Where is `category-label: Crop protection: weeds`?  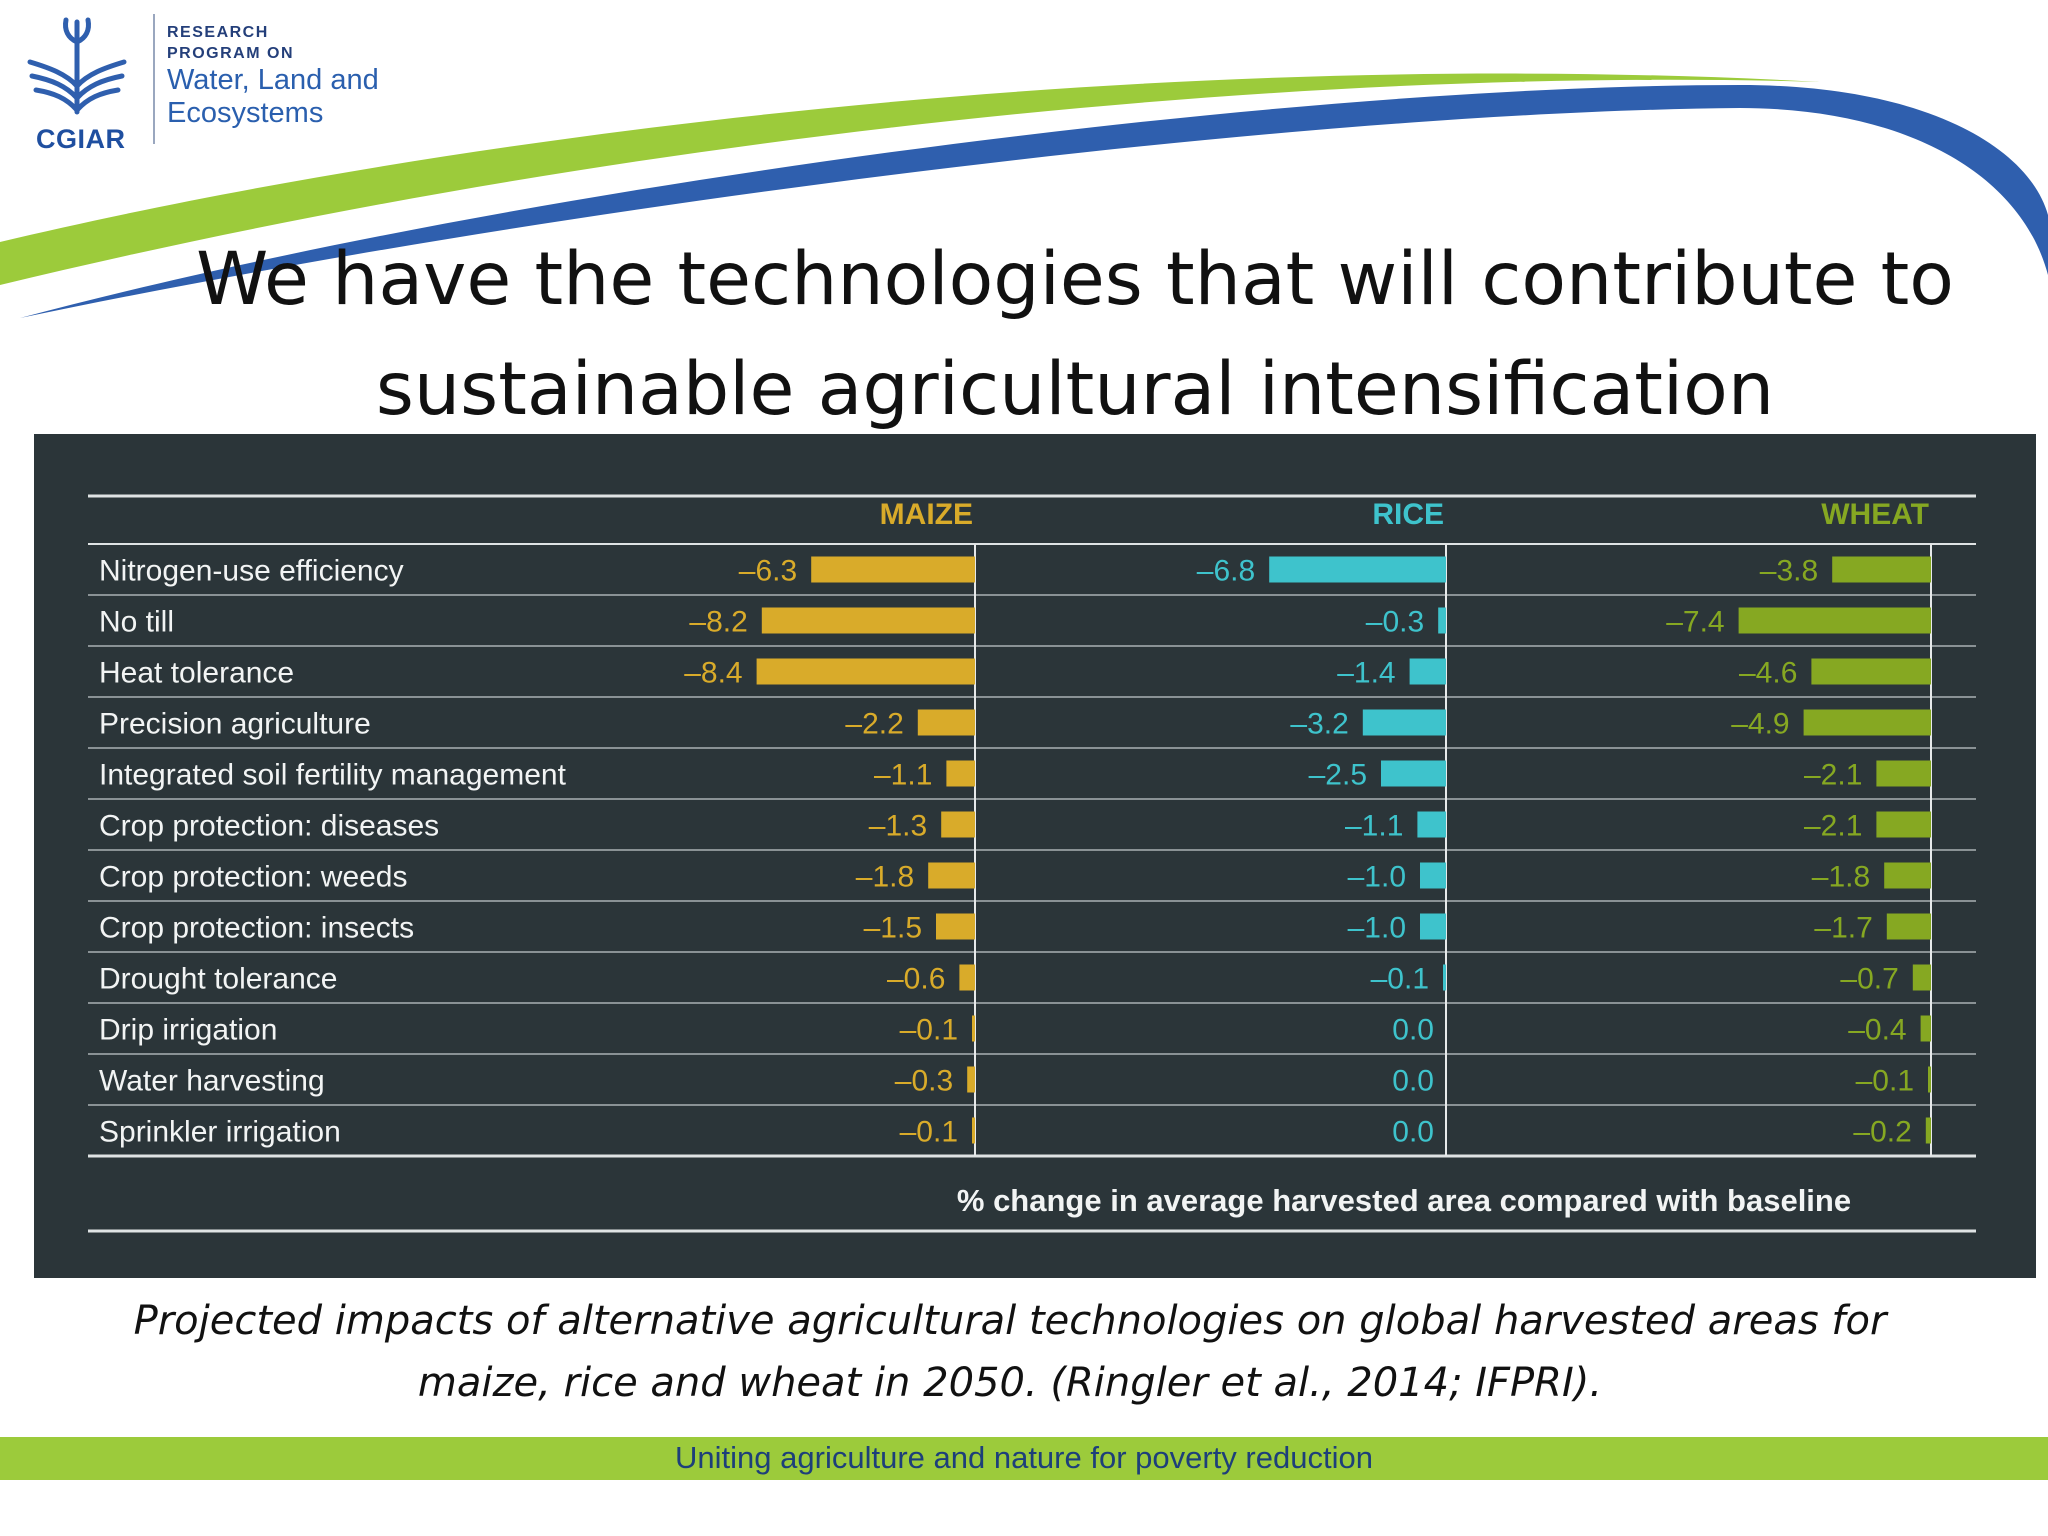 category-label: Crop protection: weeds is located at coordinates (253, 877).